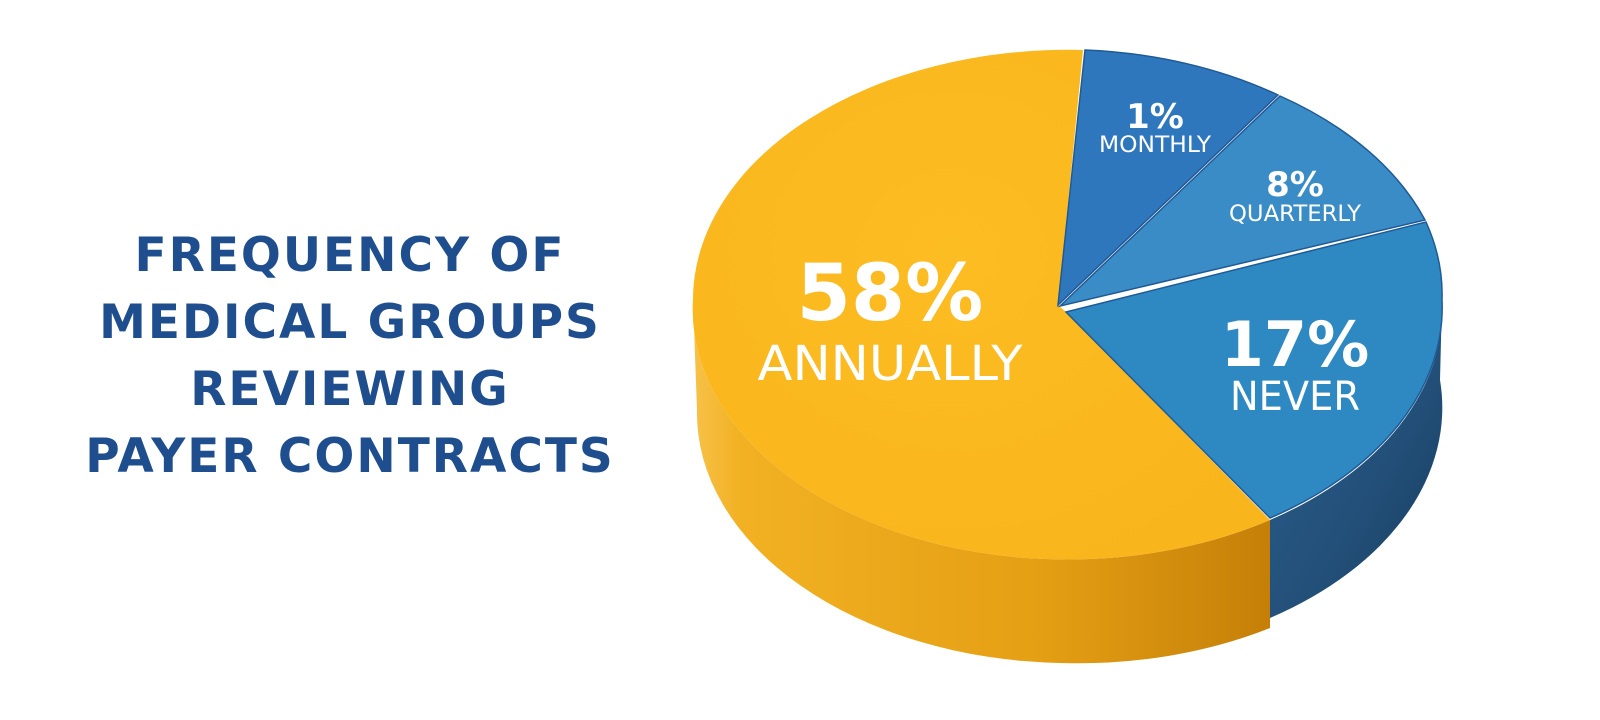 The height and width of the screenshot is (720, 1600). I want to click on slice-never, so click(1253, 370).